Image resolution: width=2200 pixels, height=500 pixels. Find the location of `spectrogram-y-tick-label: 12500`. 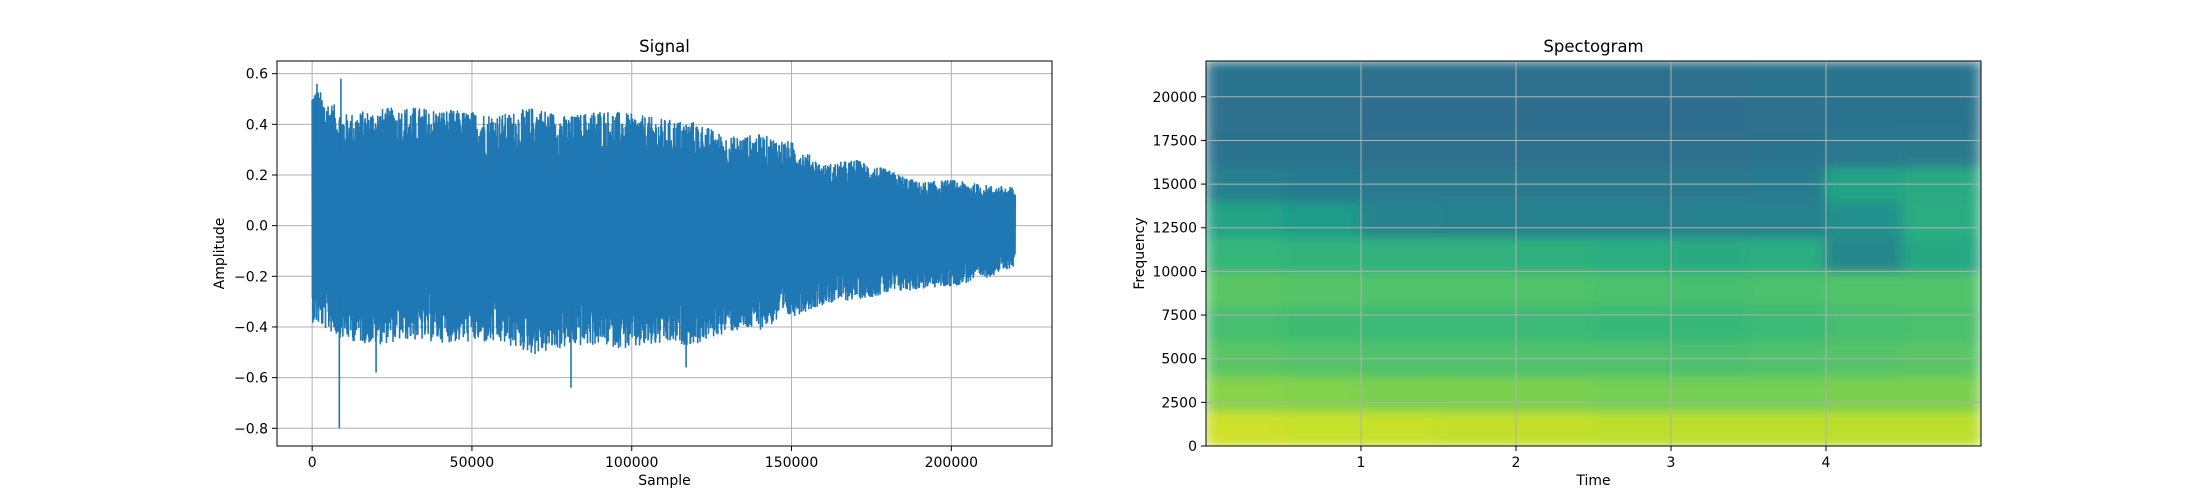

spectrogram-y-tick-label: 12500 is located at coordinates (1174, 229).